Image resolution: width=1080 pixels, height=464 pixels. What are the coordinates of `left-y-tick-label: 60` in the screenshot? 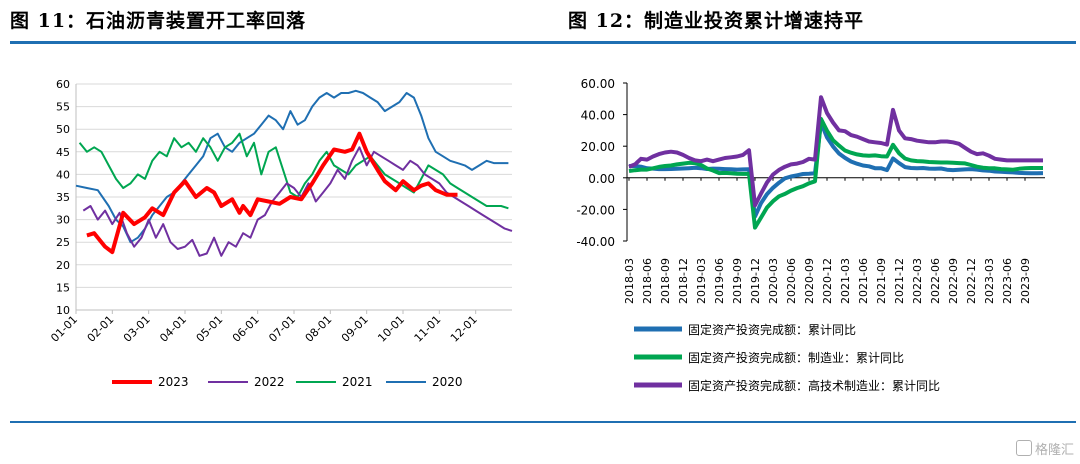 It's located at (63, 84).